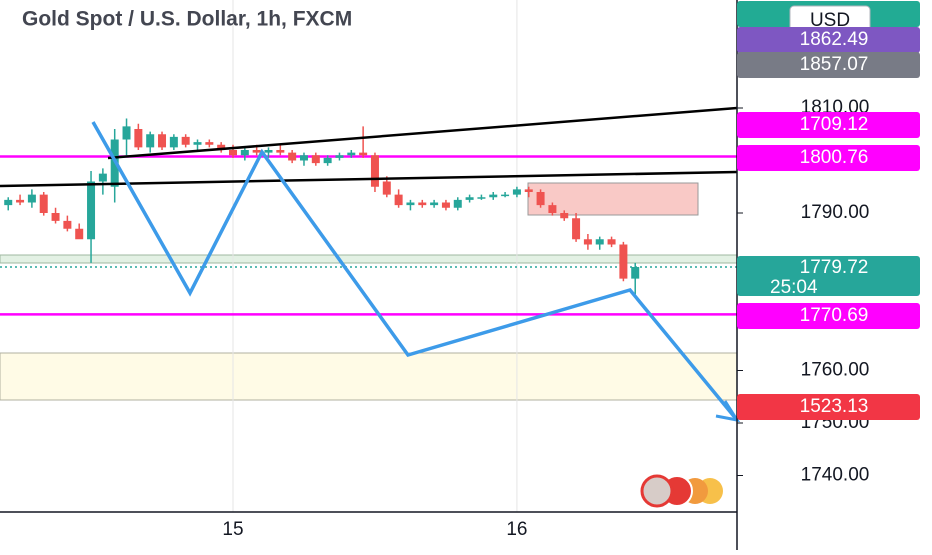  I want to click on chart-title: Gold Spot / U.S. Dollar, 1h, FXCM, so click(187, 19).